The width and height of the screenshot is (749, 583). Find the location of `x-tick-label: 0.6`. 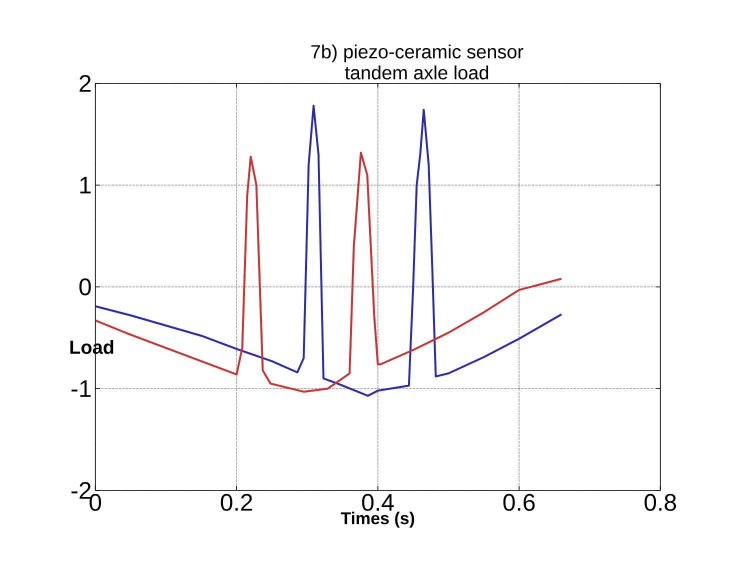

x-tick-label: 0.6 is located at coordinates (519, 502).